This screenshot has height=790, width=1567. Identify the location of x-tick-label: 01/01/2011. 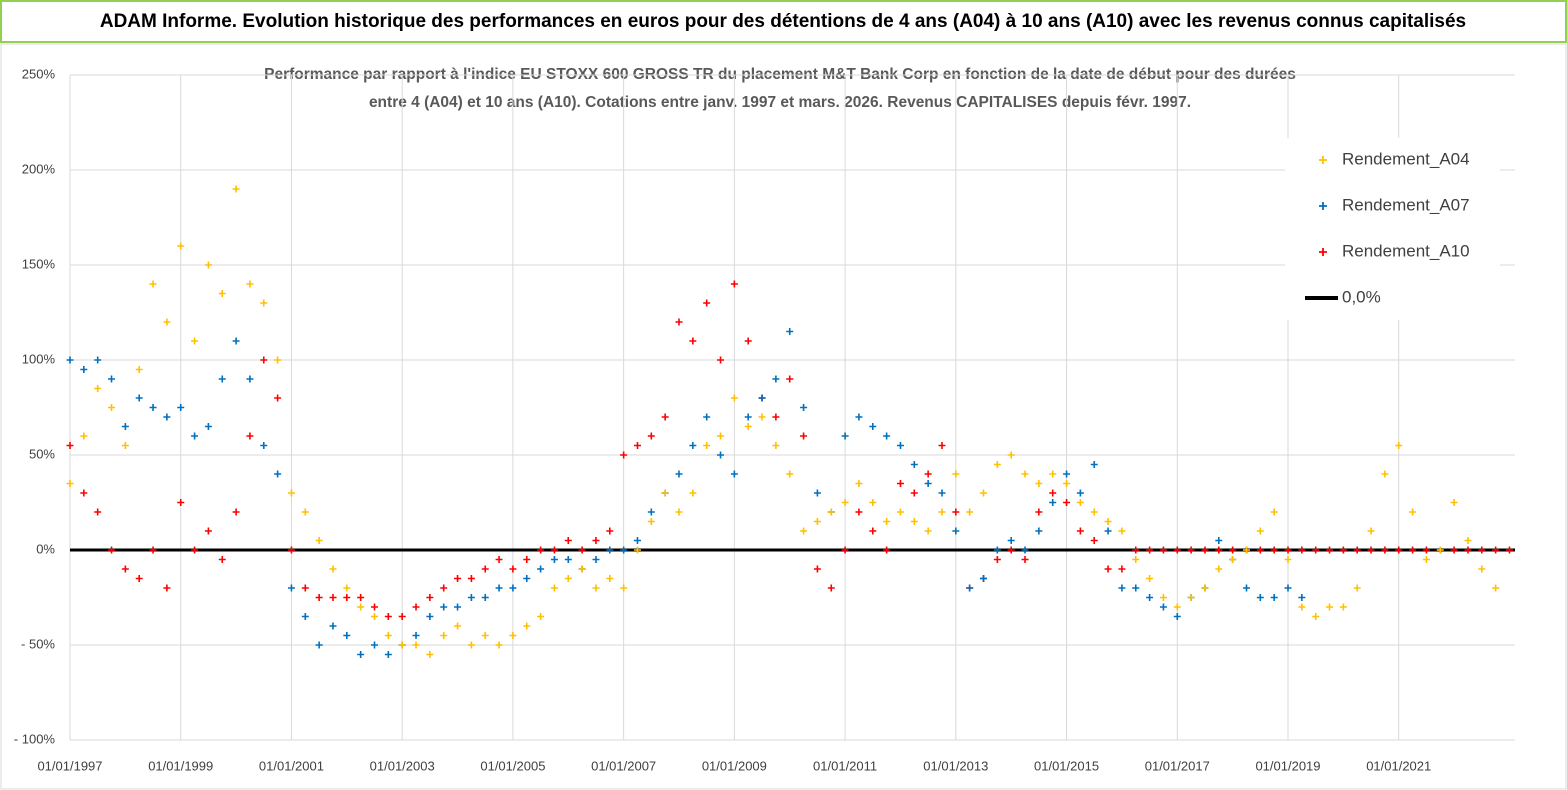
(845, 765).